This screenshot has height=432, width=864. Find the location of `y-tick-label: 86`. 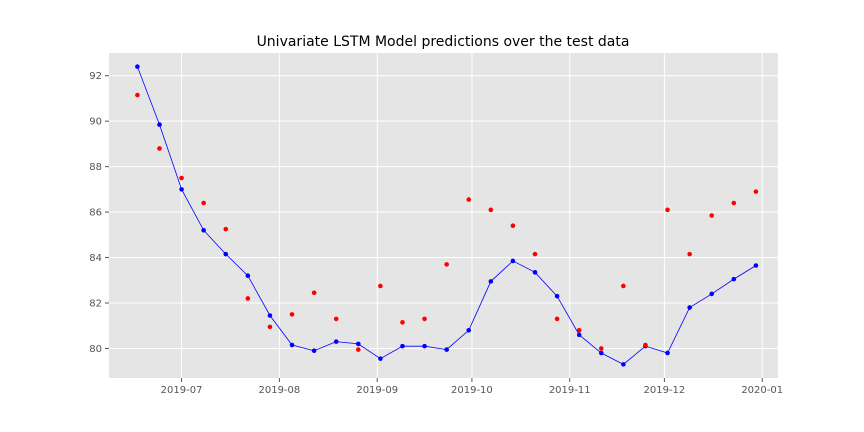

y-tick-label: 86 is located at coordinates (95, 213).